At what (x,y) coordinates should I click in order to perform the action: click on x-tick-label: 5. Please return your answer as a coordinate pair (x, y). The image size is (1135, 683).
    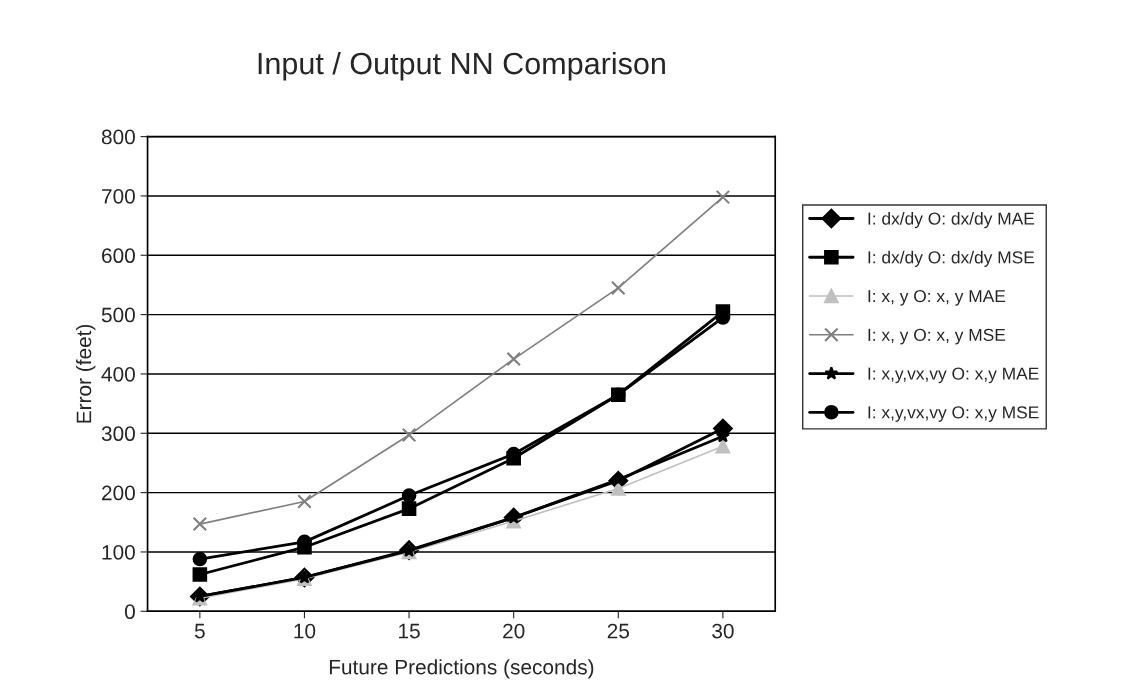
    Looking at the image, I should click on (199, 631).